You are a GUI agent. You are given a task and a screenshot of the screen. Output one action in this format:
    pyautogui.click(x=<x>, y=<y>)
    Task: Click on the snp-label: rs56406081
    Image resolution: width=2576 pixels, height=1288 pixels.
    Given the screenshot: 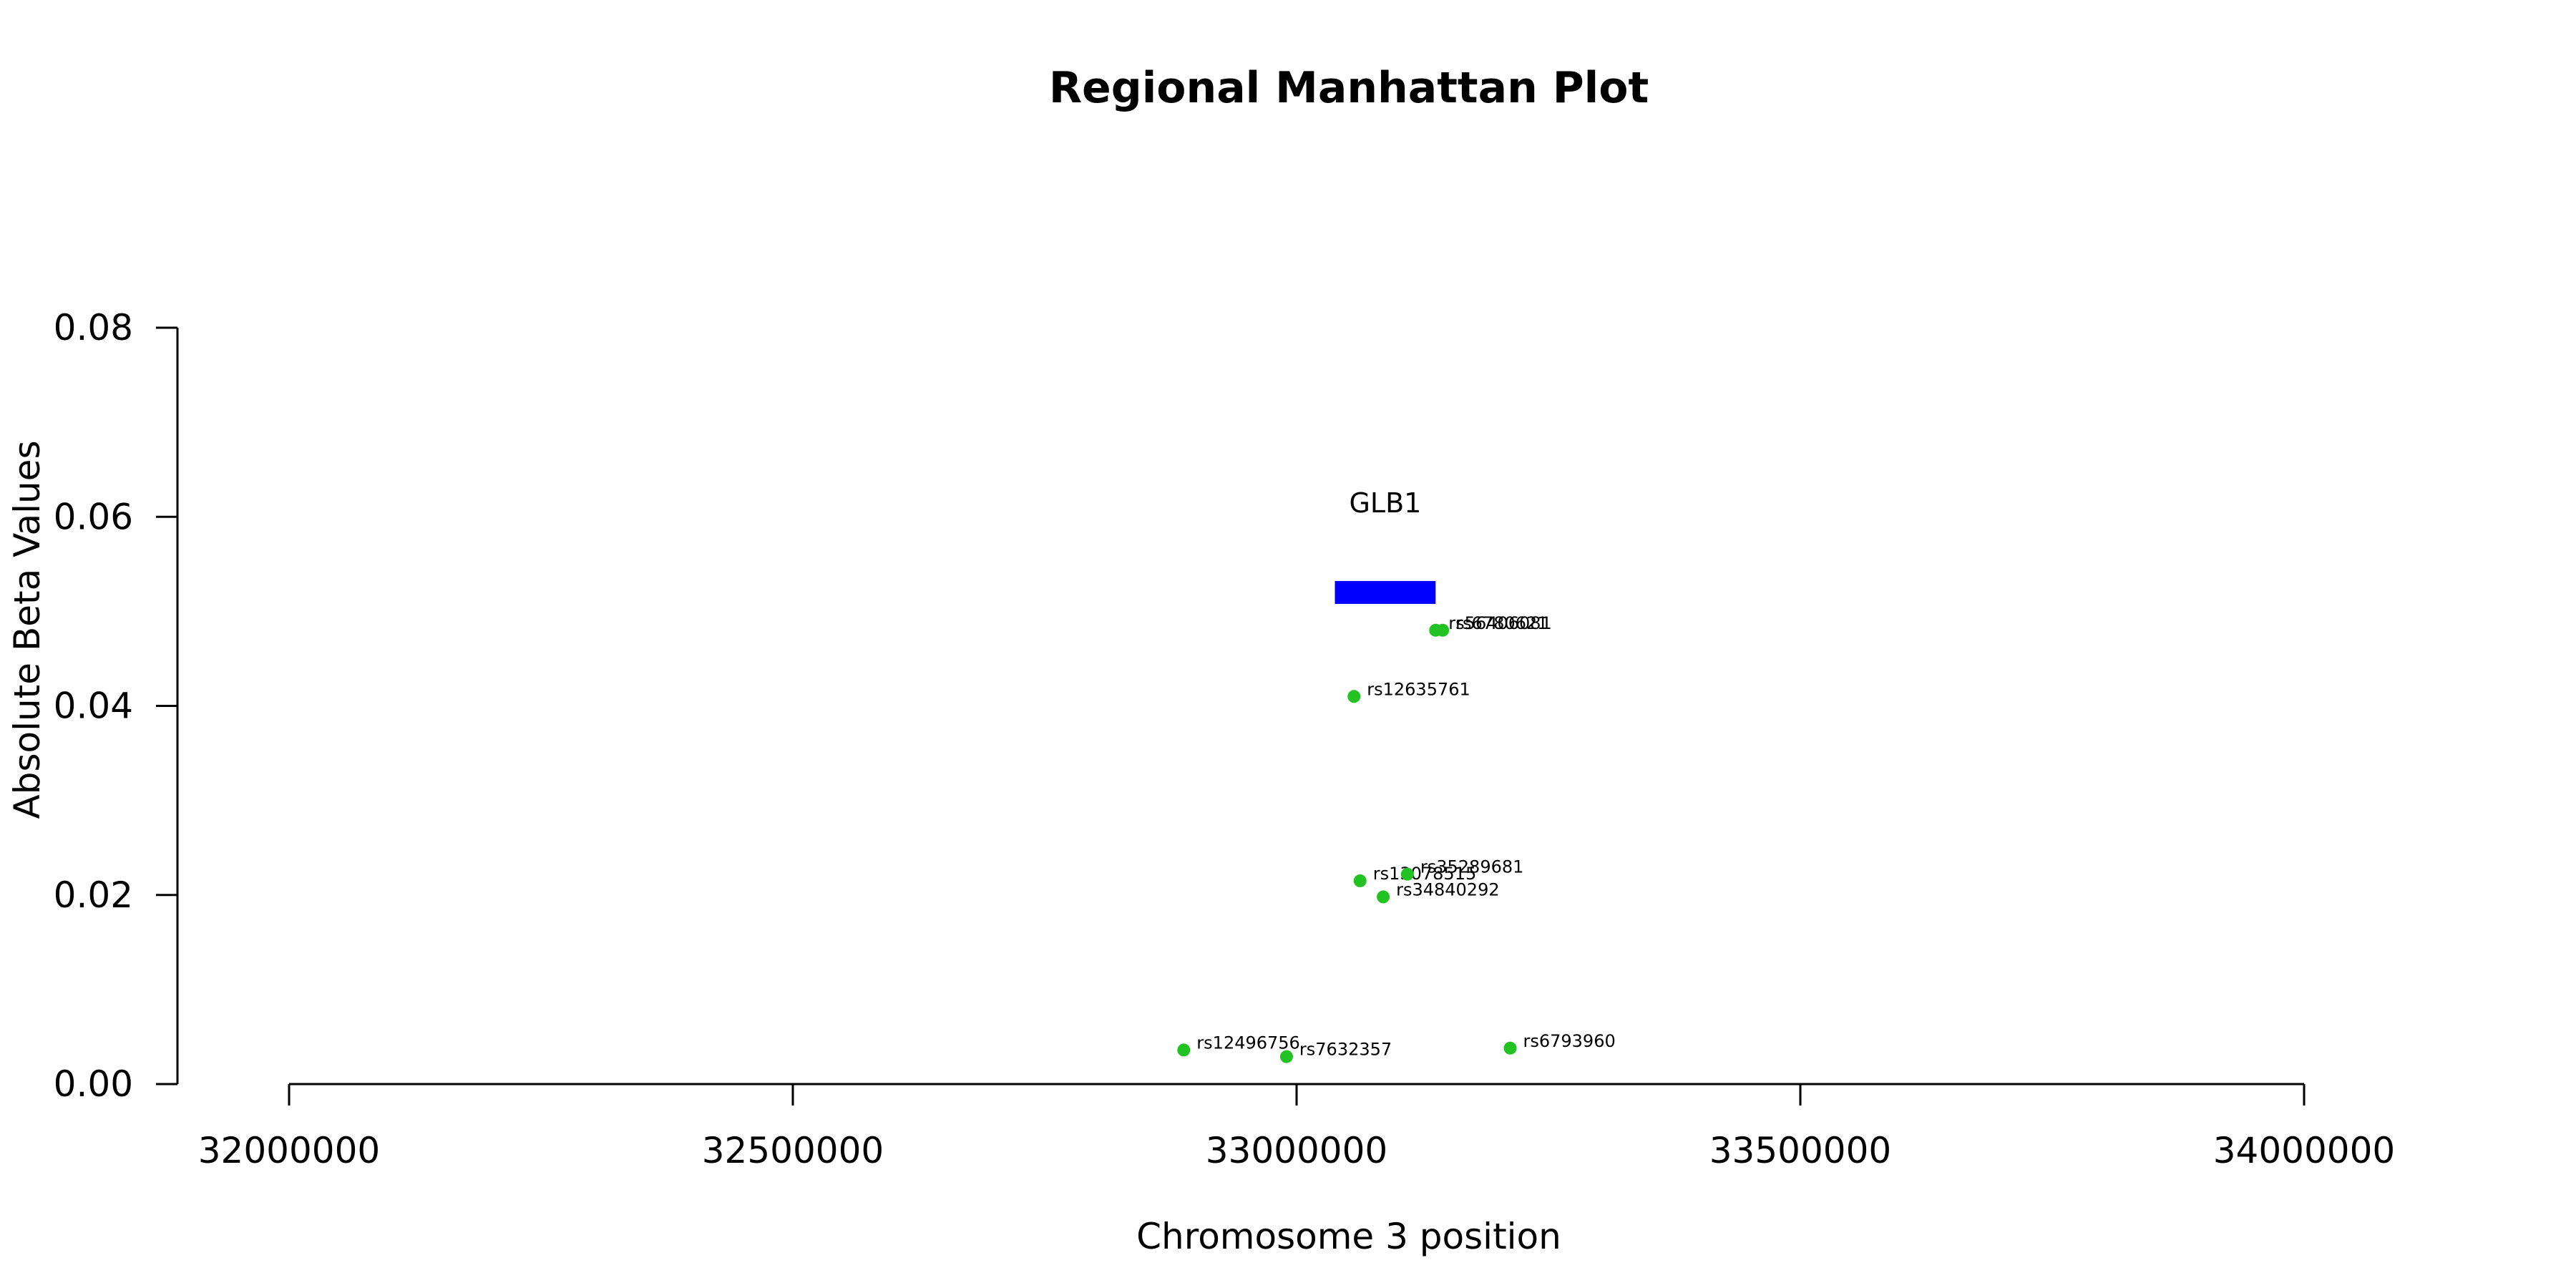 What is the action you would take?
    pyautogui.click(x=1500, y=623)
    